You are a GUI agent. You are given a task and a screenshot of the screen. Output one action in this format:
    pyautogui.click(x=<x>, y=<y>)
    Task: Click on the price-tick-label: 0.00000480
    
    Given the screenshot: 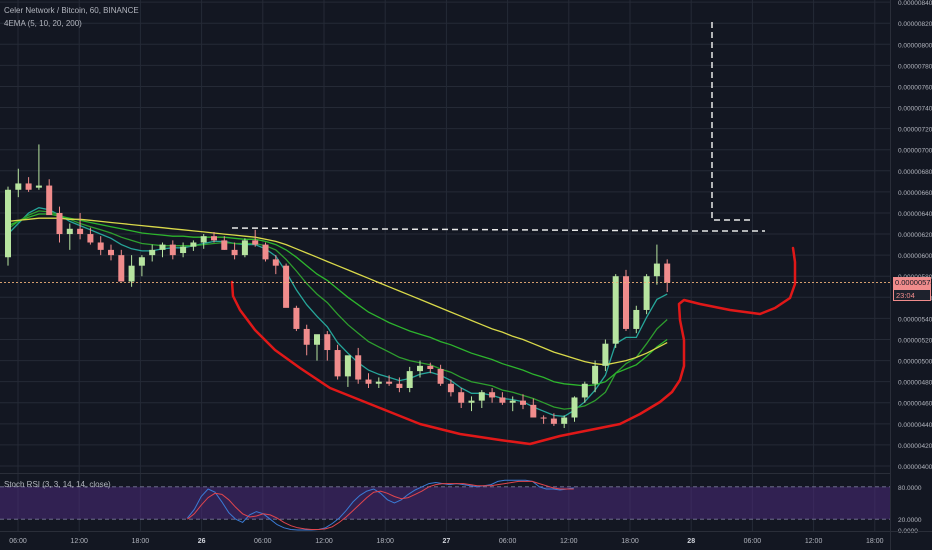 What is the action you would take?
    pyautogui.click(x=915, y=383)
    